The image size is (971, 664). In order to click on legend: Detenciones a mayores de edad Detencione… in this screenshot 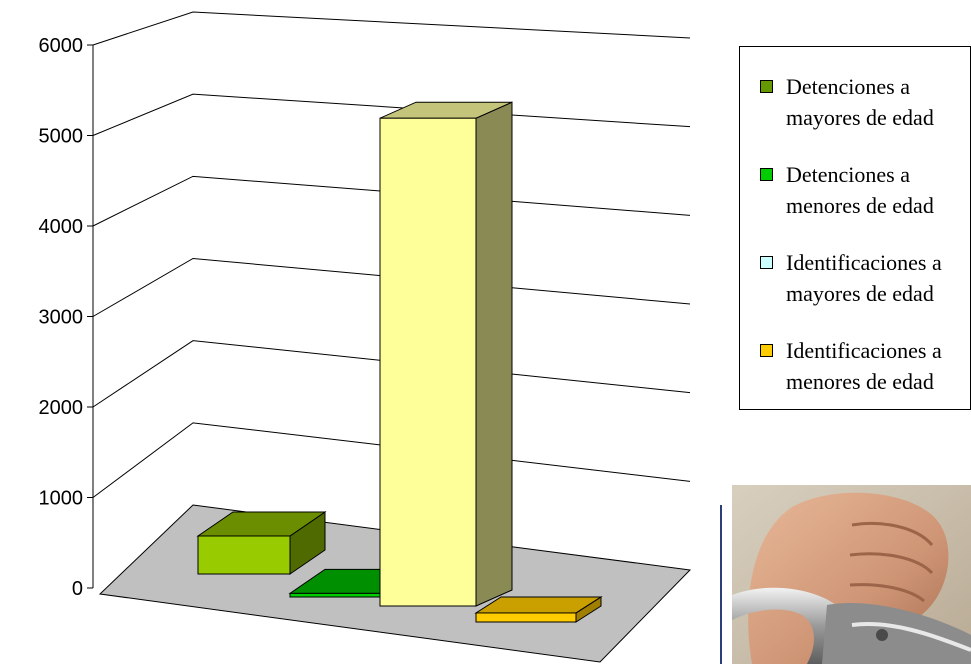, I will do `click(855, 228)`.